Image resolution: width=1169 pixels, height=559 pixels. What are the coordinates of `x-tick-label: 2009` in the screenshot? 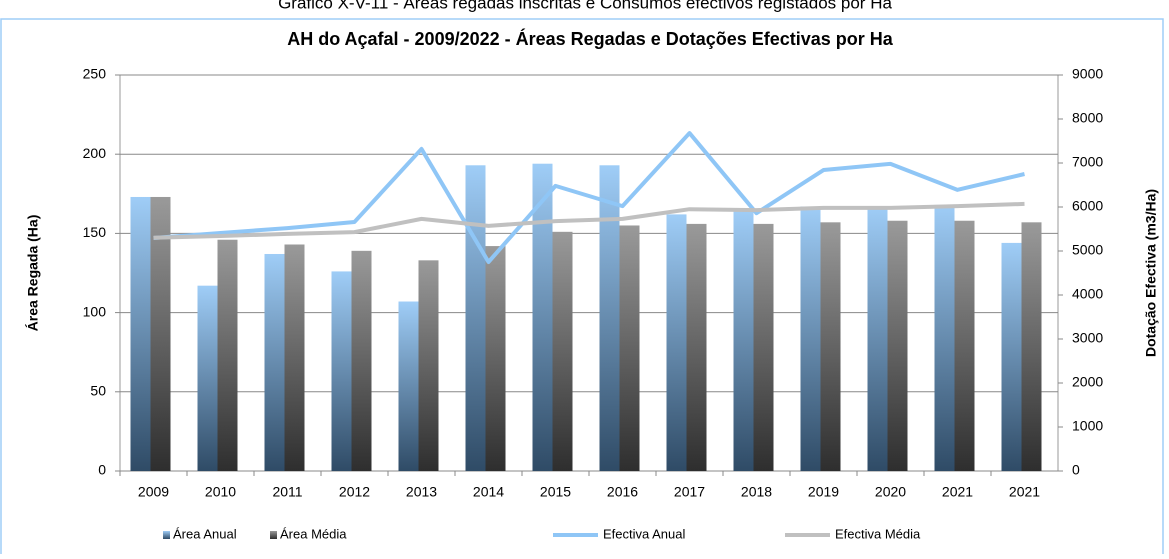 It's located at (153, 492).